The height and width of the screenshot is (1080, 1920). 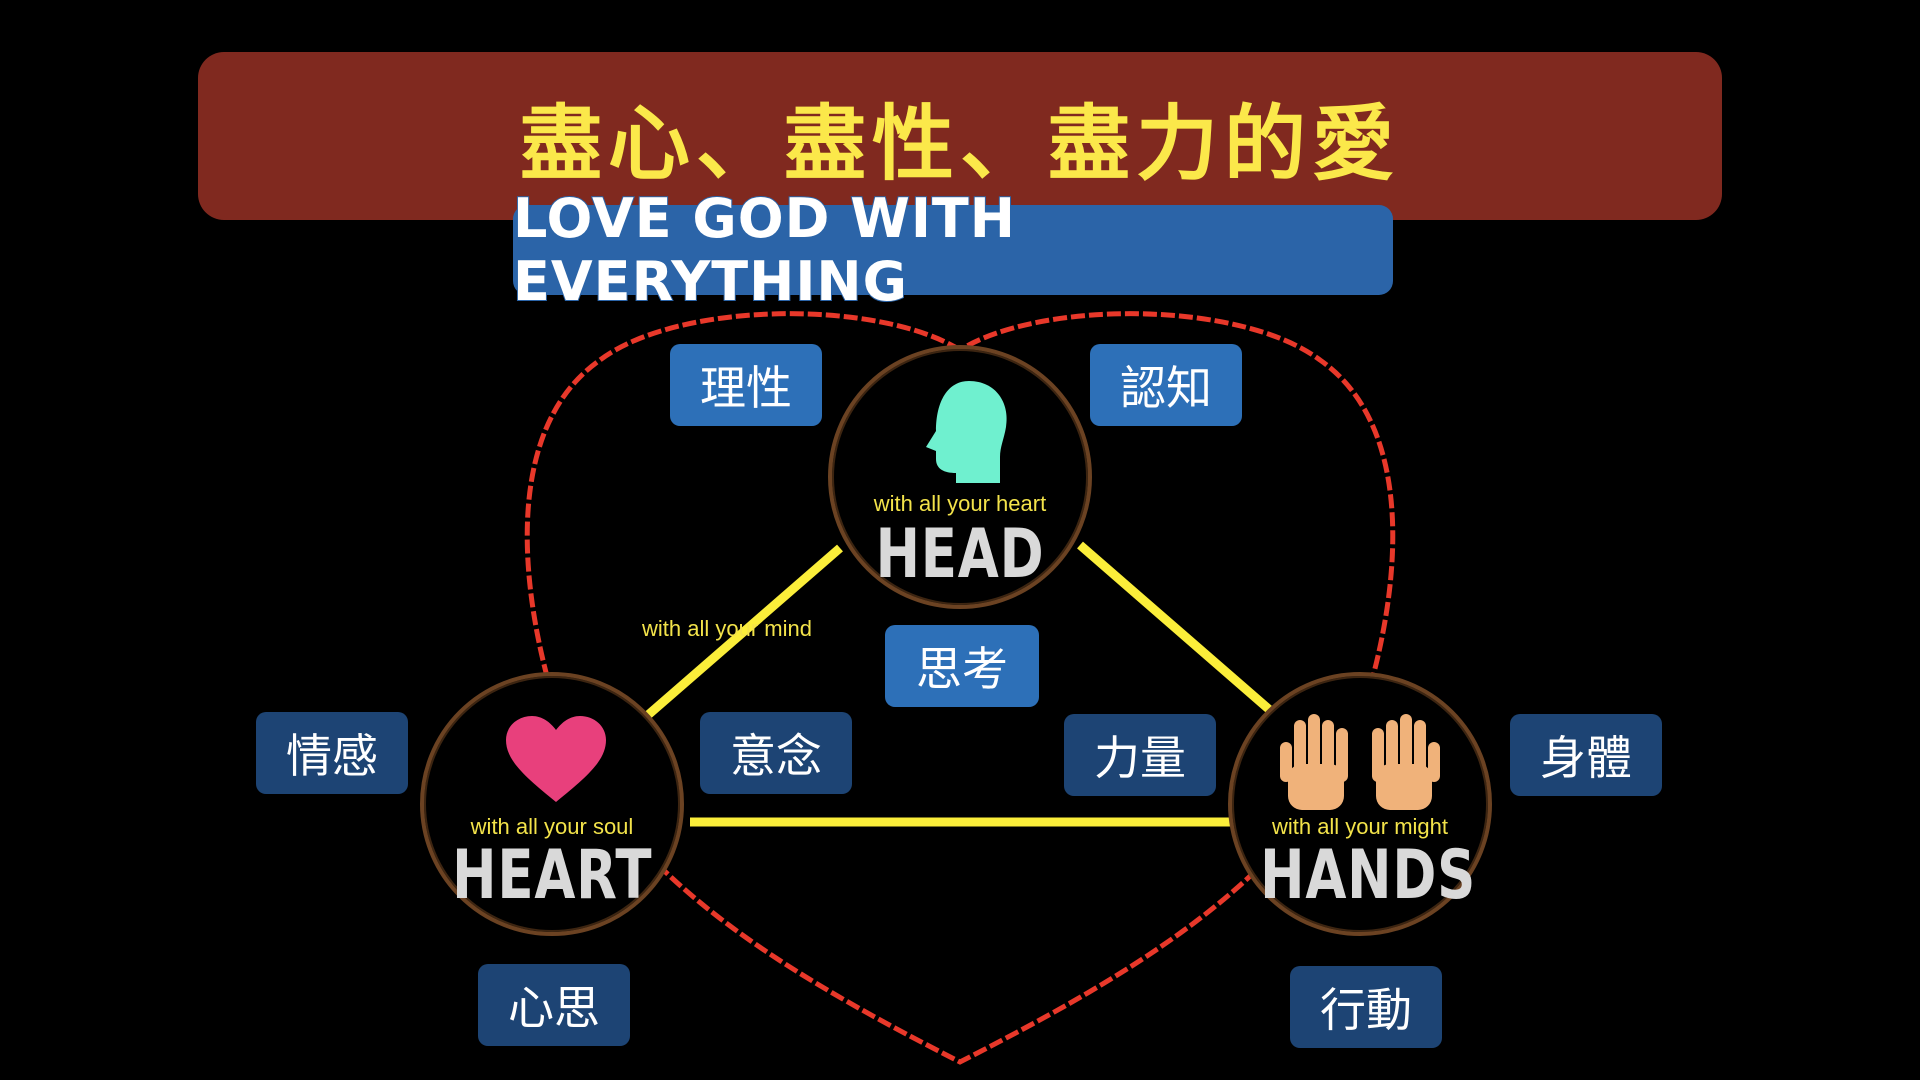 What do you see at coordinates (1586, 755) in the screenshot?
I see `tag-body: 身體` at bounding box center [1586, 755].